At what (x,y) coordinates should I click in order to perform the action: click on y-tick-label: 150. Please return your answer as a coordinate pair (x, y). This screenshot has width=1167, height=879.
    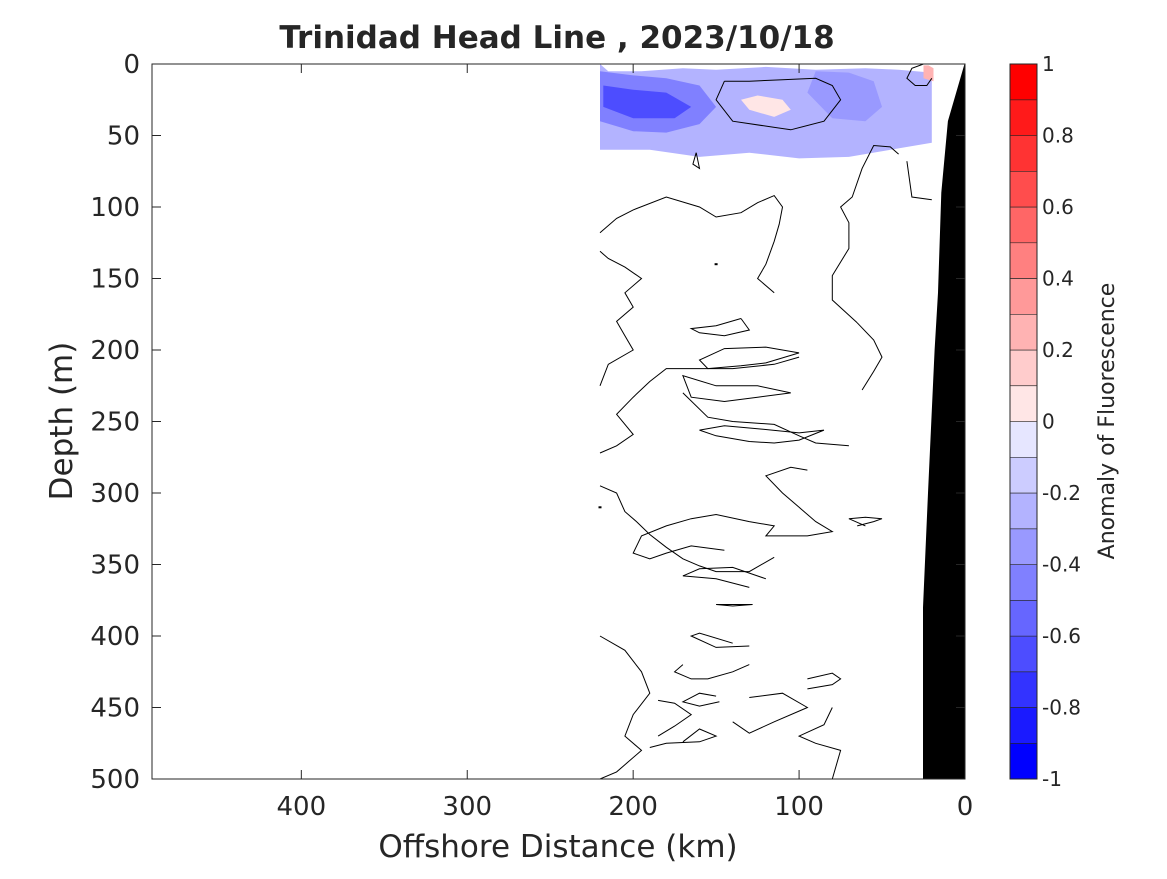
    Looking at the image, I should click on (115, 280).